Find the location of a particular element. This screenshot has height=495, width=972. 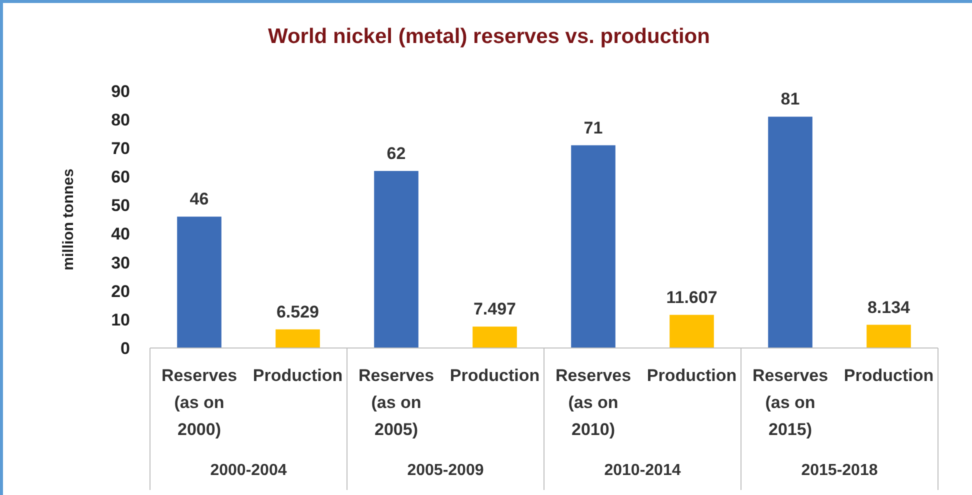

text: 2010-2014 is located at coordinates (642, 470).